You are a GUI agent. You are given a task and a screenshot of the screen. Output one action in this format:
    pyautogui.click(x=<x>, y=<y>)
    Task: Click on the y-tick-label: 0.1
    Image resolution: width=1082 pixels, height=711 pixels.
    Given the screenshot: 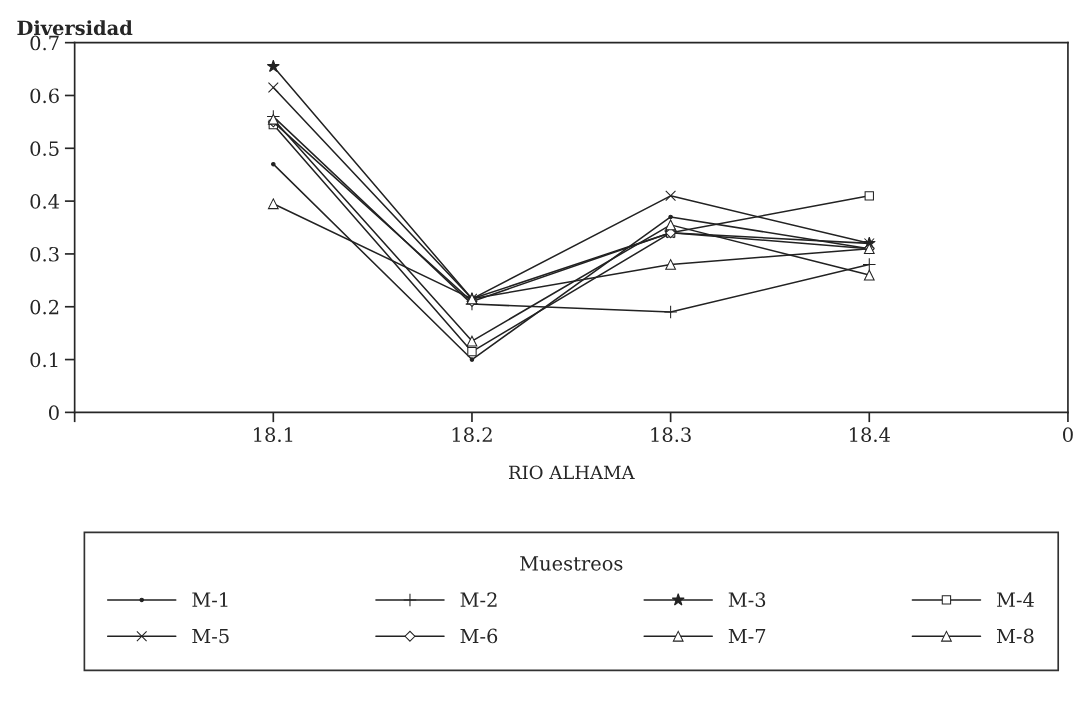 What is the action you would take?
    pyautogui.click(x=44, y=360)
    